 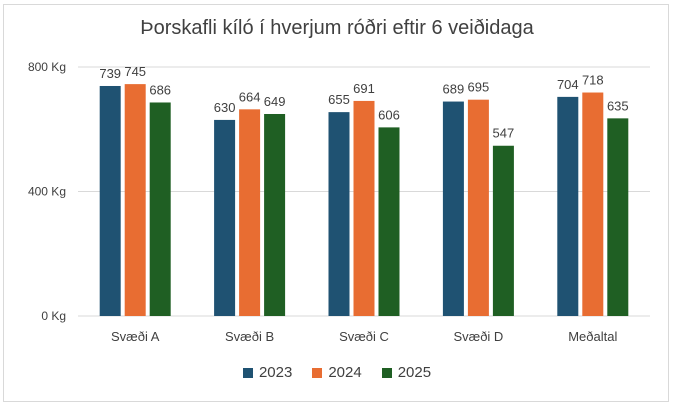 I want to click on legend-item-2023: 2023, so click(x=267, y=372).